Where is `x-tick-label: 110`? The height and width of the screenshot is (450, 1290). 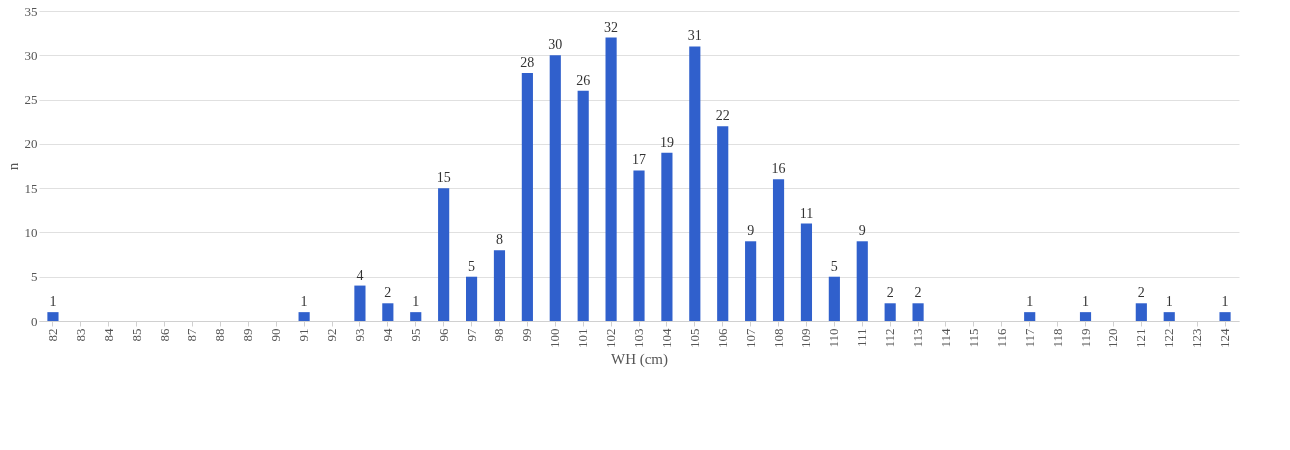
x-tick-label: 110 is located at coordinates (834, 338).